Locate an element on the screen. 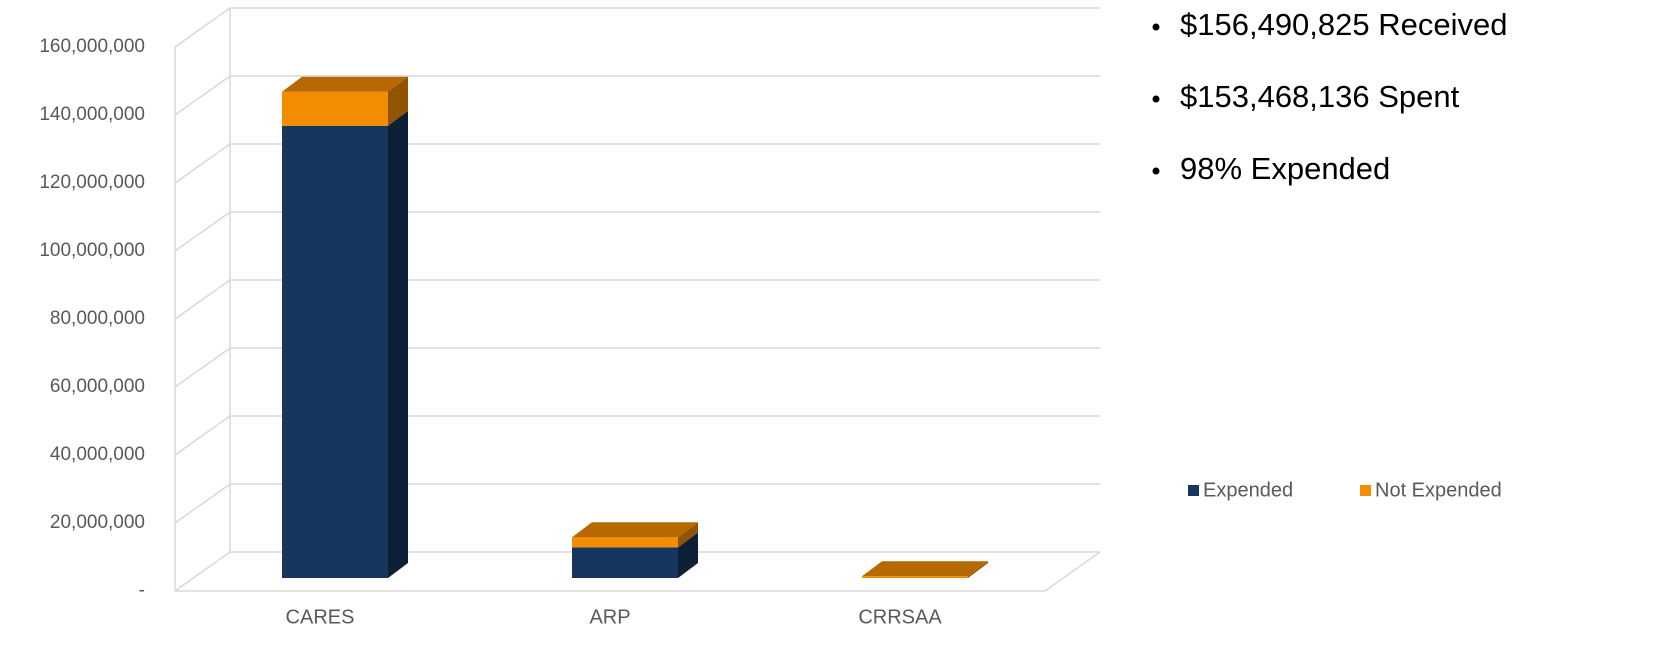 This screenshot has width=1656, height=666. bullet-text: $153,468,136 Spent is located at coordinates (1320, 96).